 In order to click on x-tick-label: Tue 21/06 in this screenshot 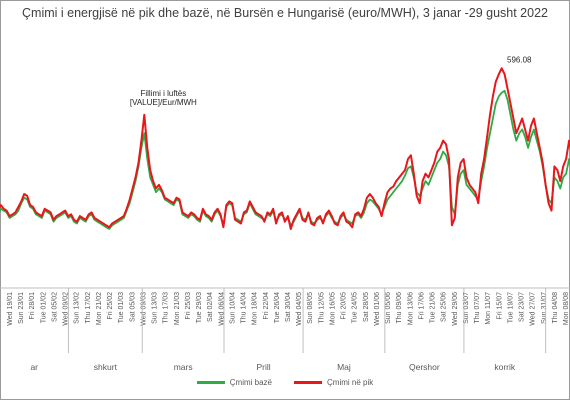, I will do `click(433, 307)`.